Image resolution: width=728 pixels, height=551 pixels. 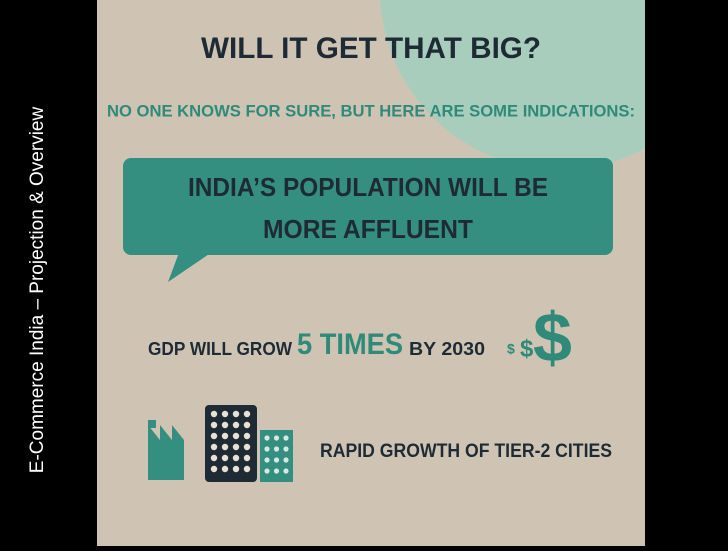 What do you see at coordinates (220, 349) in the screenshot?
I see `gdp-text: GDP WILL GROW` at bounding box center [220, 349].